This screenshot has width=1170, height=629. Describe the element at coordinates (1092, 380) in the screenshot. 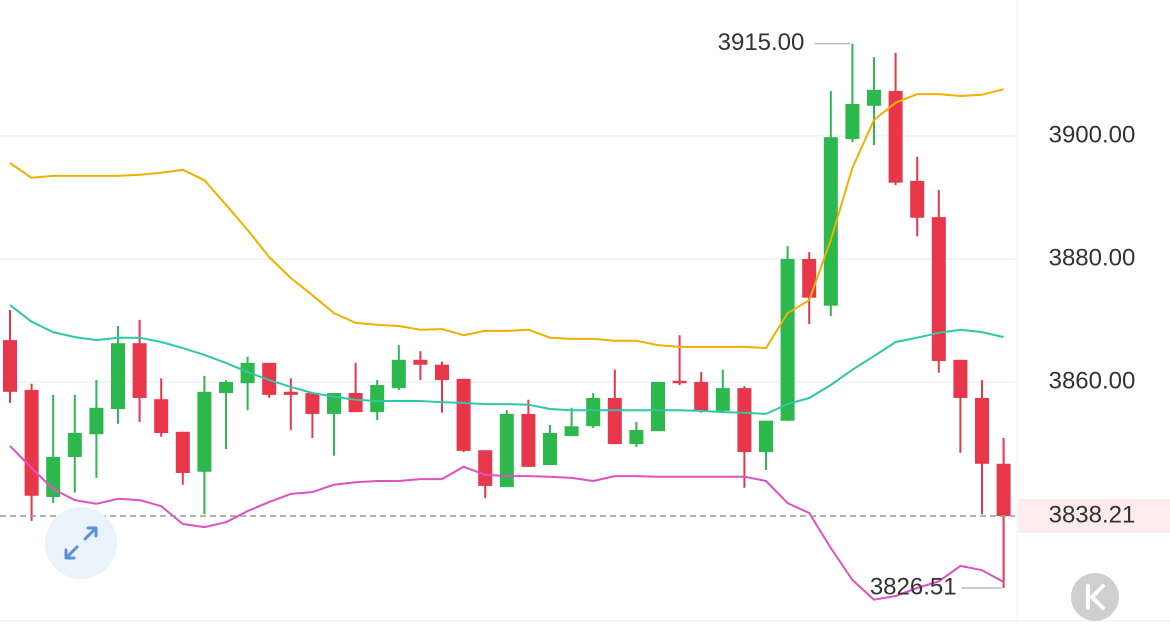

I see `y-tick-label: 3860.00` at that location.